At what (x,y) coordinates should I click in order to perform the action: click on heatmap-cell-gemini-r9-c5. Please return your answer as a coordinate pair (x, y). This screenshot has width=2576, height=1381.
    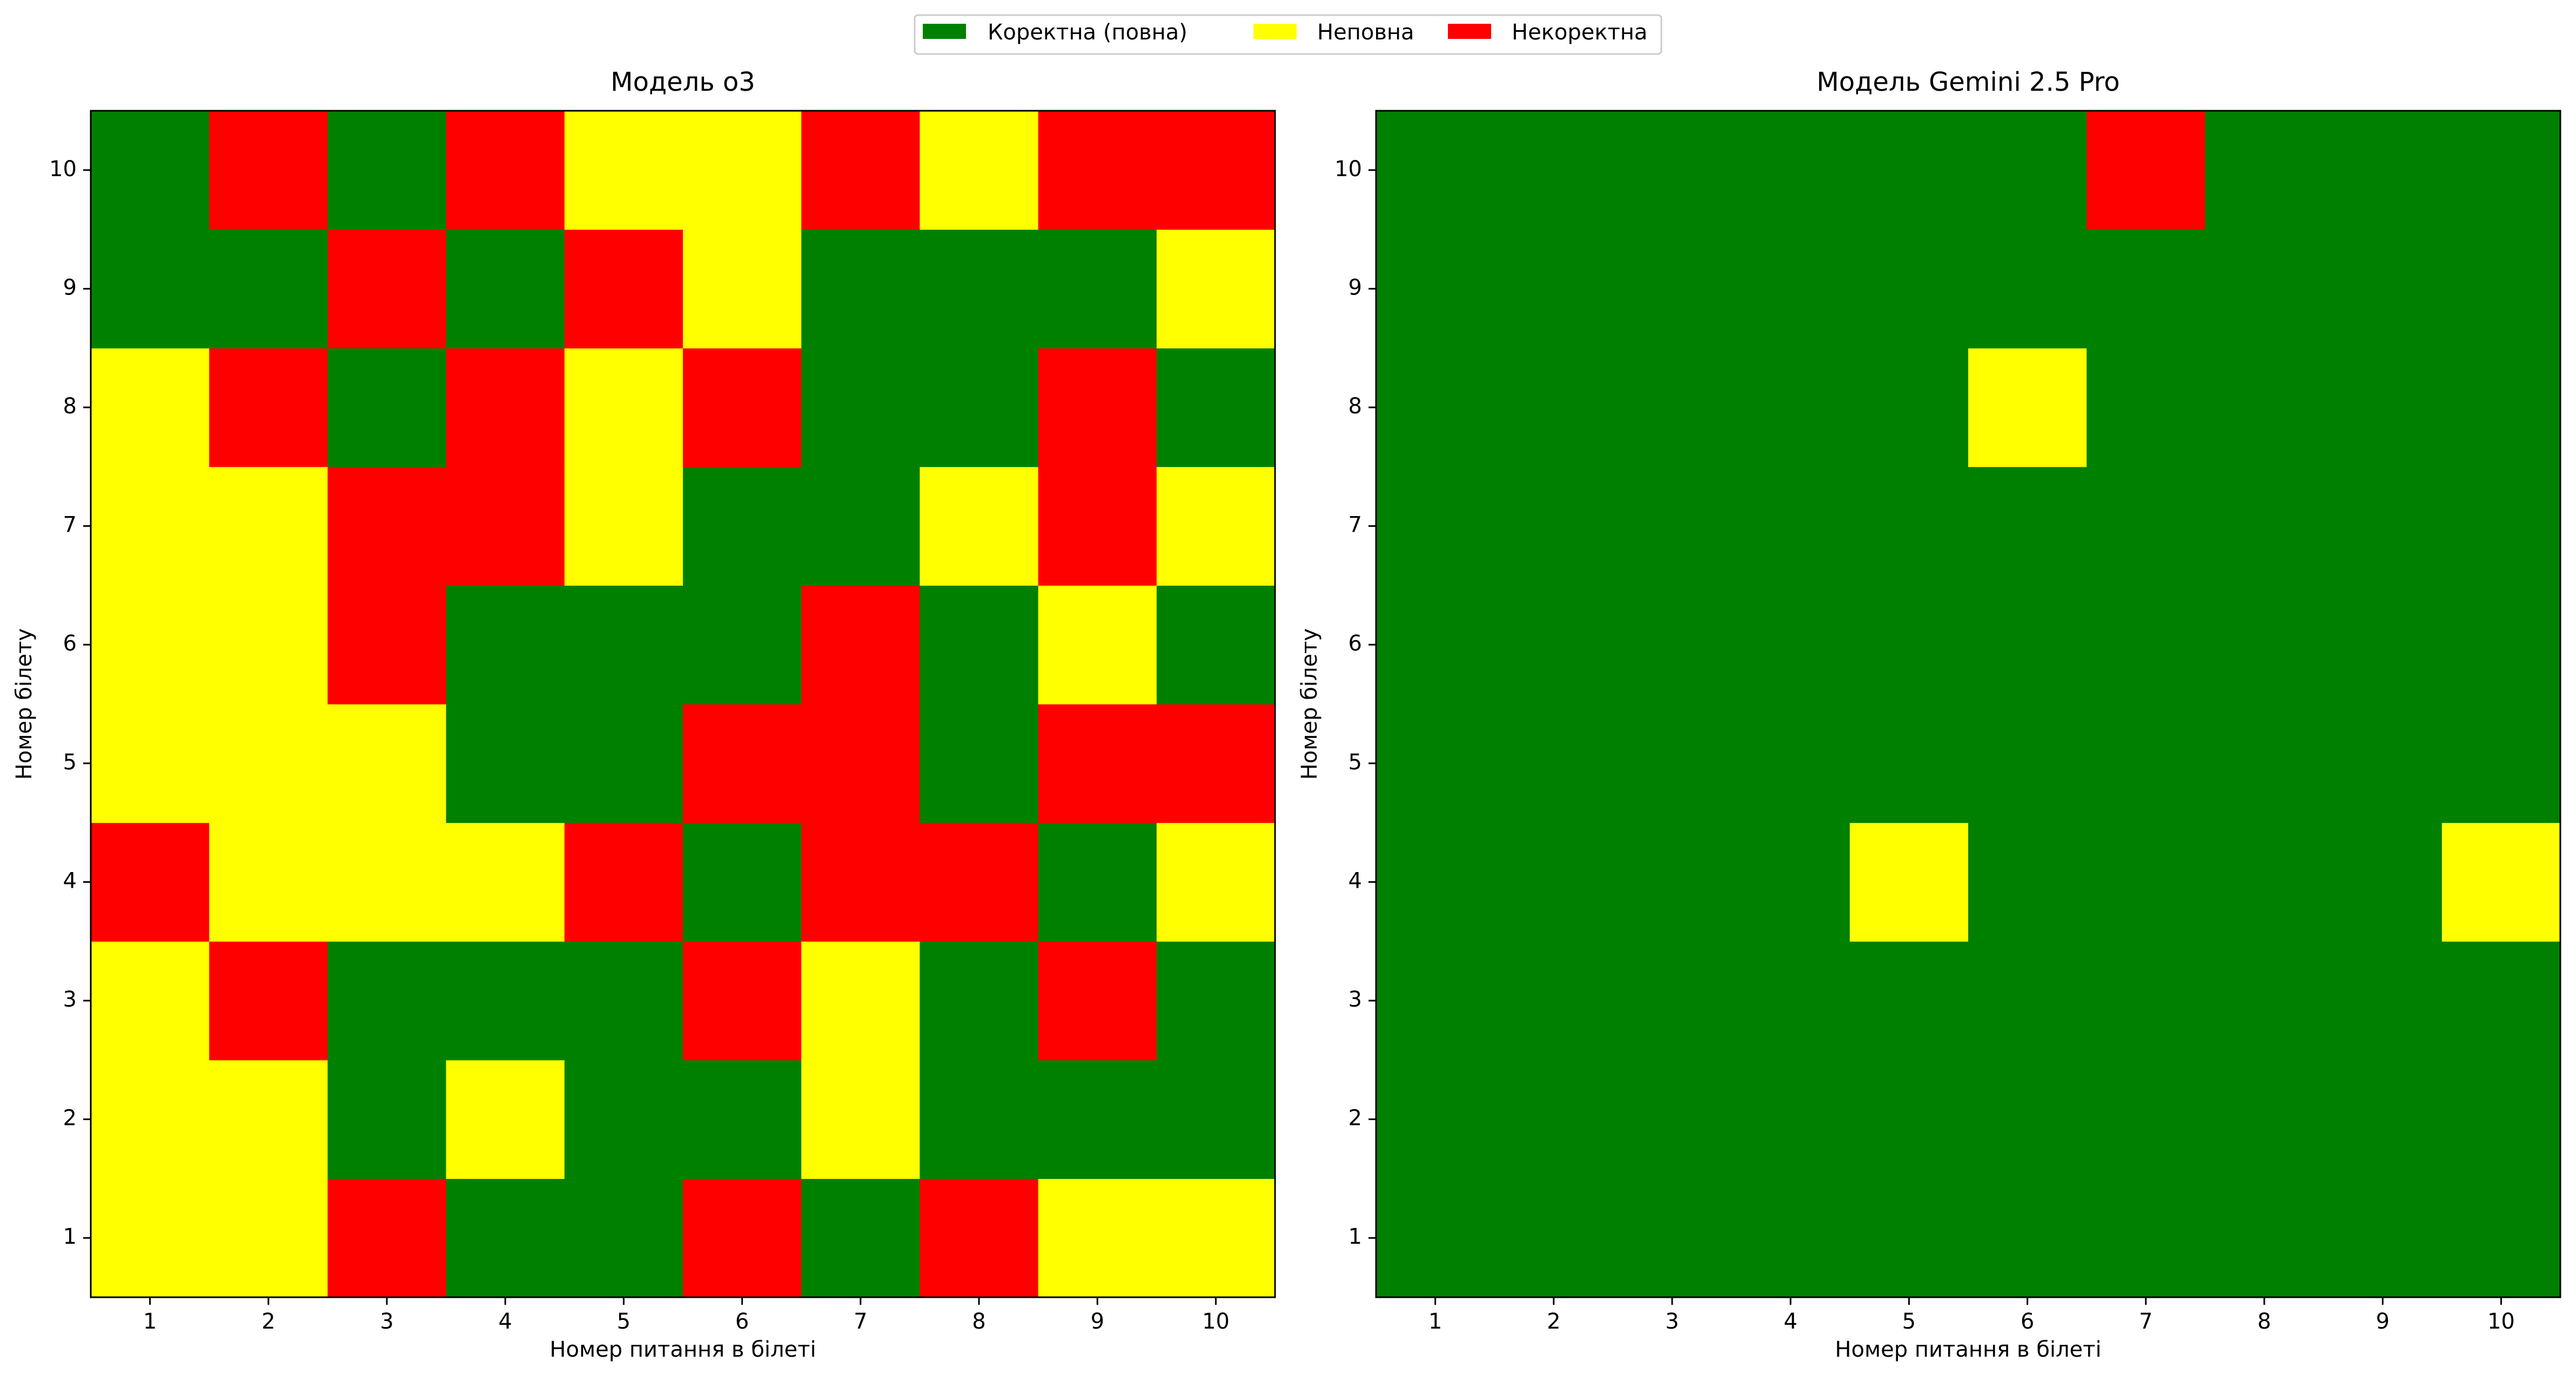
    Looking at the image, I should click on (1909, 288).